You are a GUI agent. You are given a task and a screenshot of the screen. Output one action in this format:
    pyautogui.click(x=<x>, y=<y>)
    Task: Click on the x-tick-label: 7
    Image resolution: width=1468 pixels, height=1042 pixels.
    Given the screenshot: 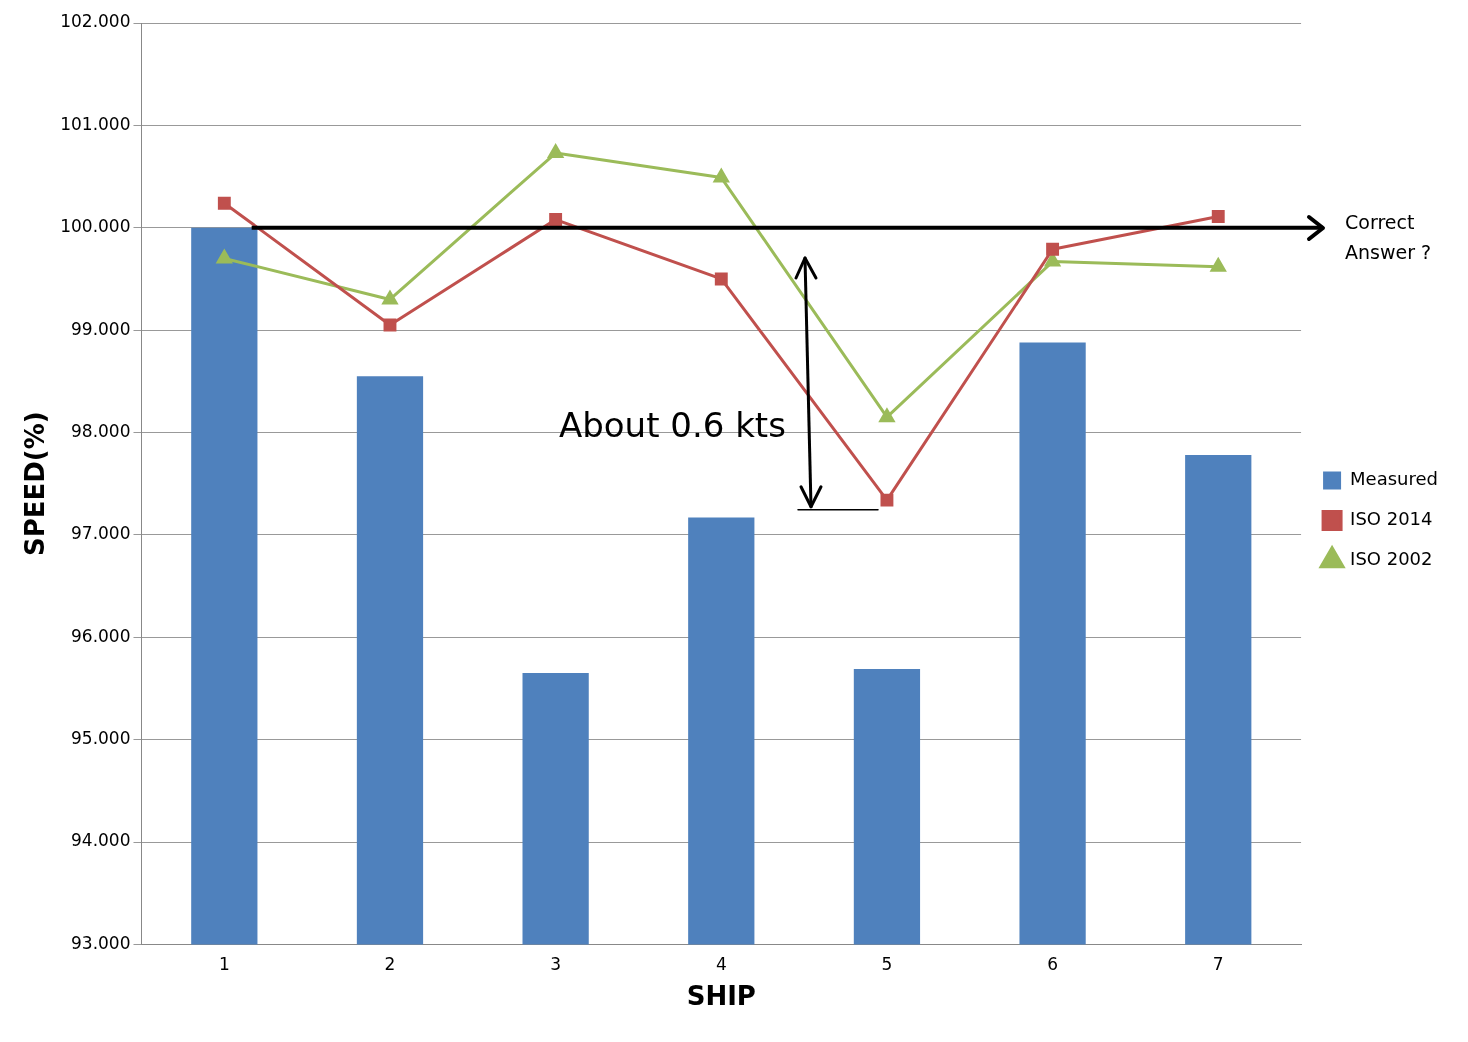 What is the action you would take?
    pyautogui.click(x=1218, y=964)
    